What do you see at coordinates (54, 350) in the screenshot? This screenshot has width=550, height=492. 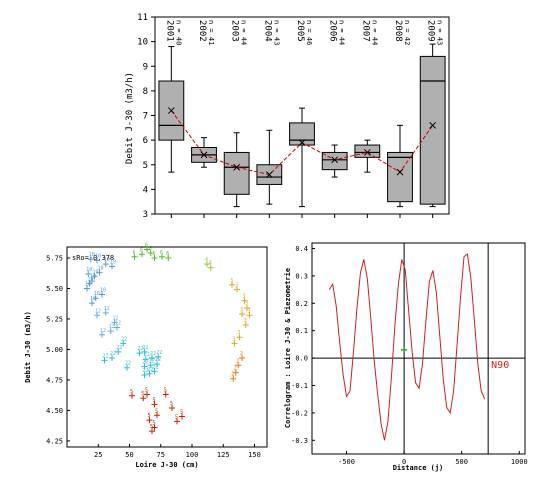 I see `scatter-y-tick-label: 5.00` at bounding box center [54, 350].